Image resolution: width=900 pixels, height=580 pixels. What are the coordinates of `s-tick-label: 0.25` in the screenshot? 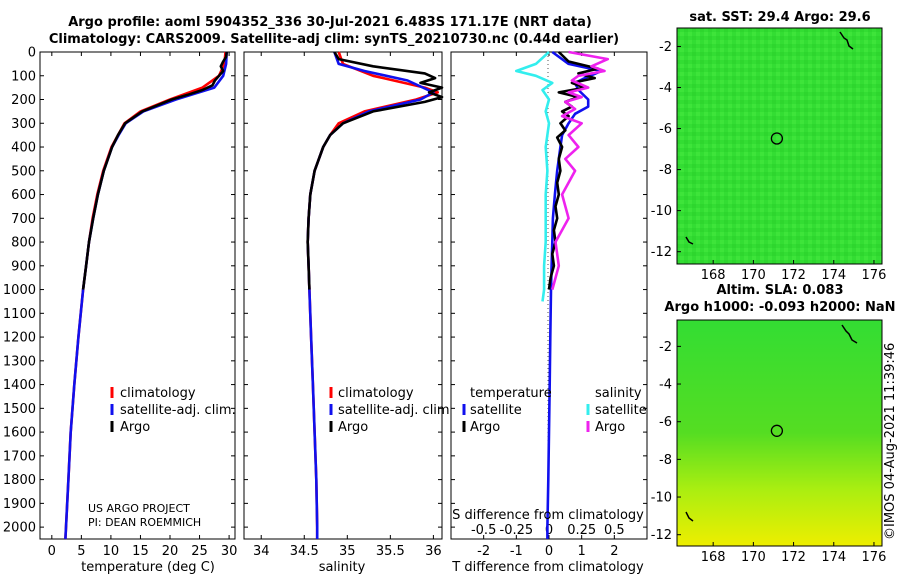 It's located at (581, 530).